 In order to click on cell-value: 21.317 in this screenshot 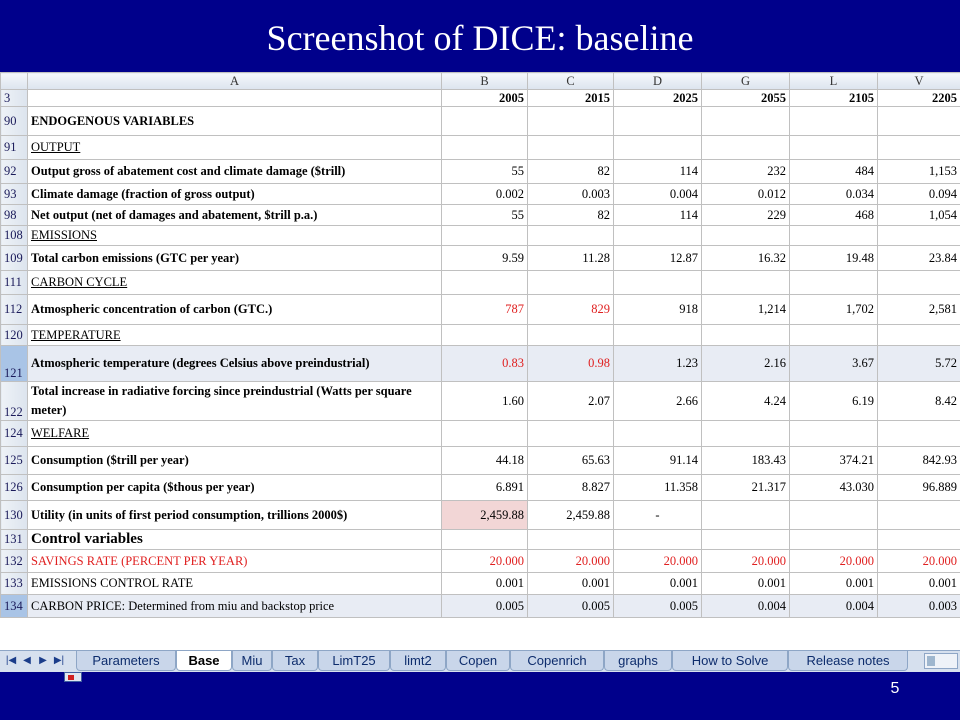, I will do `click(745, 487)`.